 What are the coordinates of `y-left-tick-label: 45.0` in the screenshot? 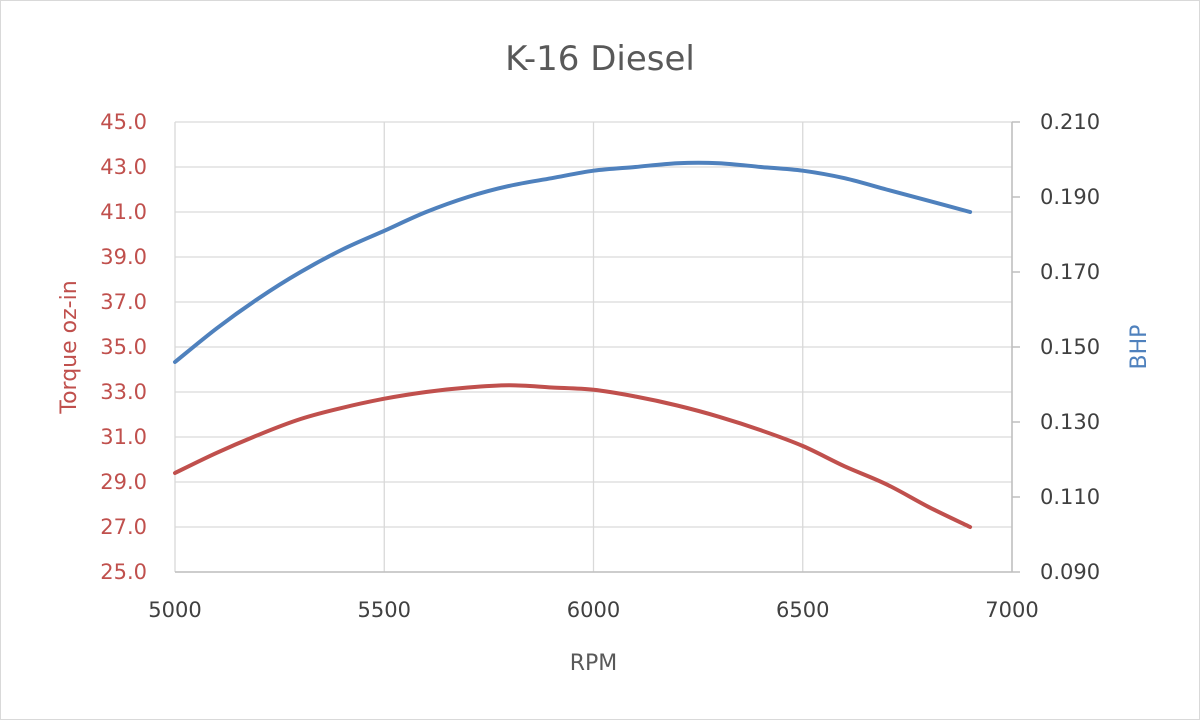 It's located at (123, 122).